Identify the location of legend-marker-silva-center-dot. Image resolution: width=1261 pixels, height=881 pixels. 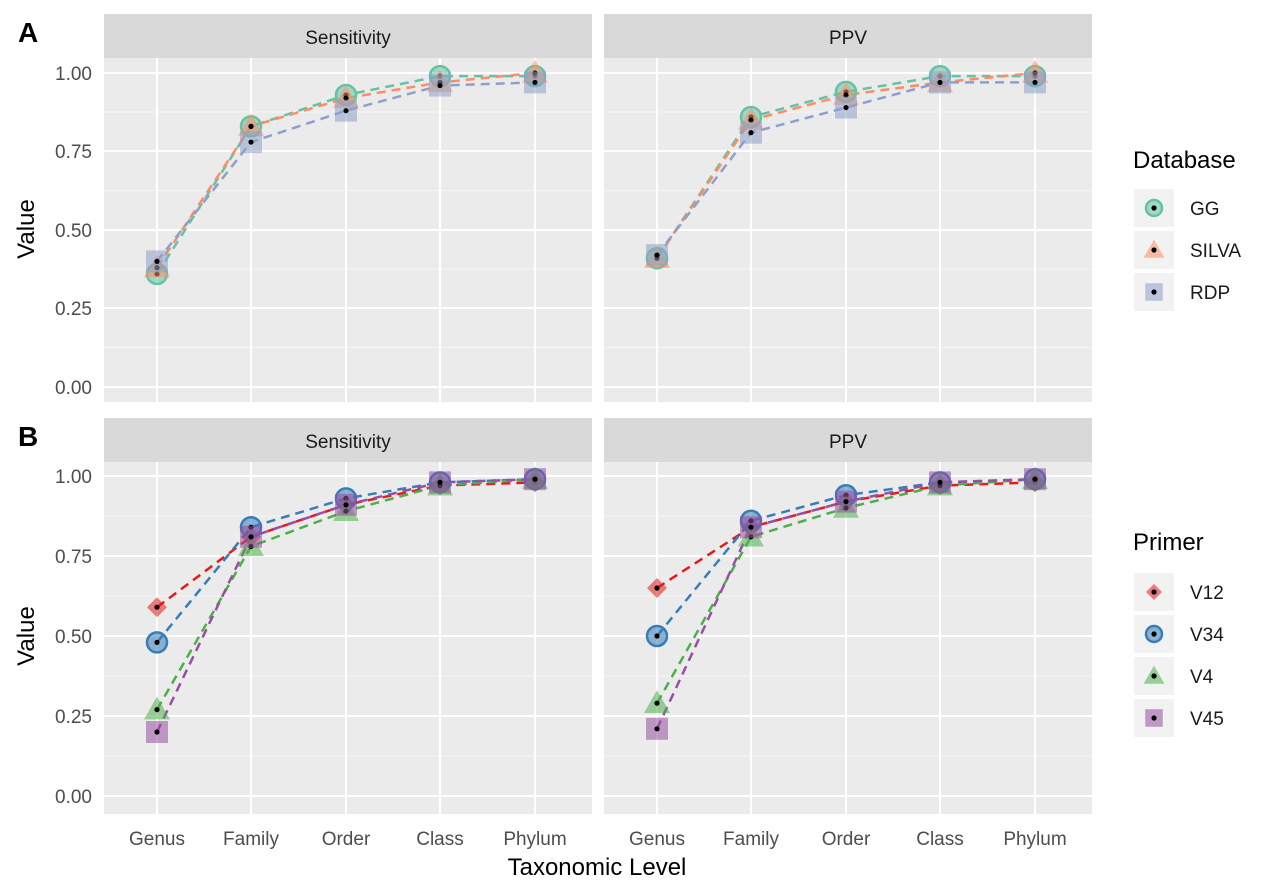
(1154, 250).